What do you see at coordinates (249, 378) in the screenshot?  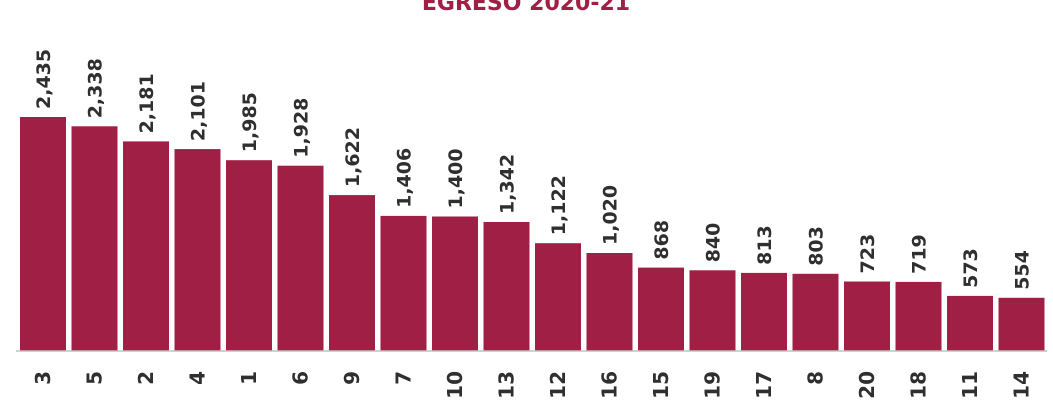 I see `category-label-1: 1` at bounding box center [249, 378].